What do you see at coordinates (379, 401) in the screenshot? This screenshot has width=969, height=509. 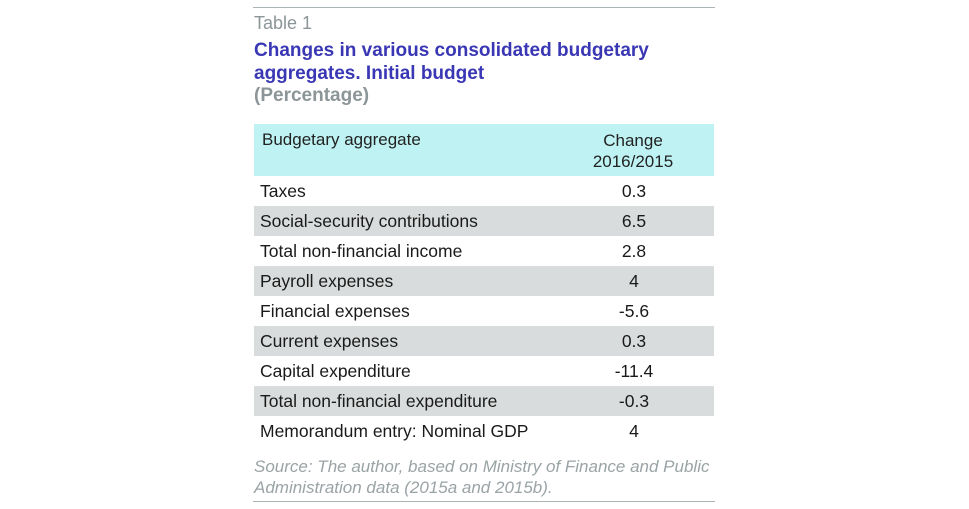 I see `row-name: Total non-financial expenditure` at bounding box center [379, 401].